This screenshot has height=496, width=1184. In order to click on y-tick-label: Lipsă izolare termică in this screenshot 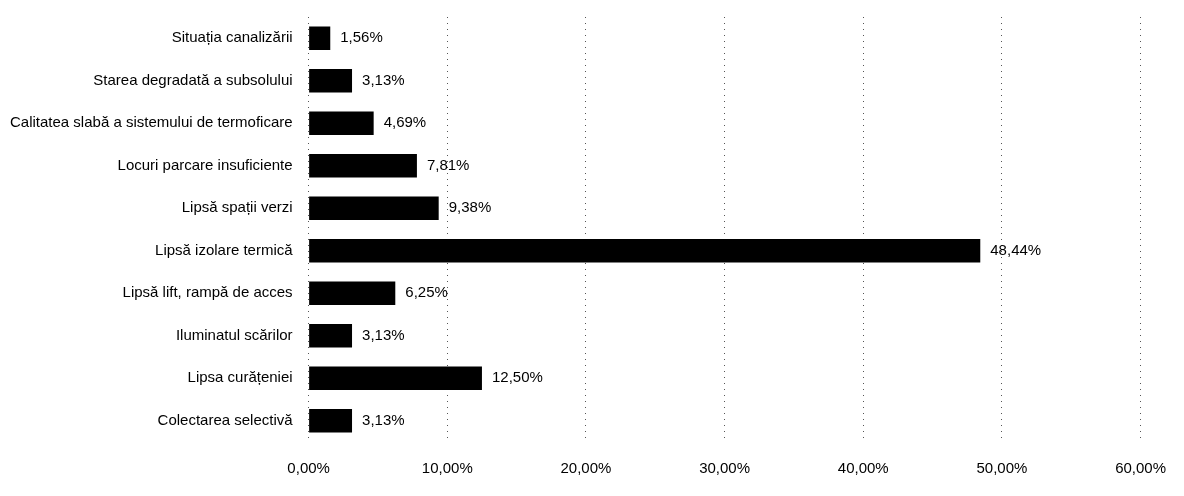, I will do `click(224, 249)`.